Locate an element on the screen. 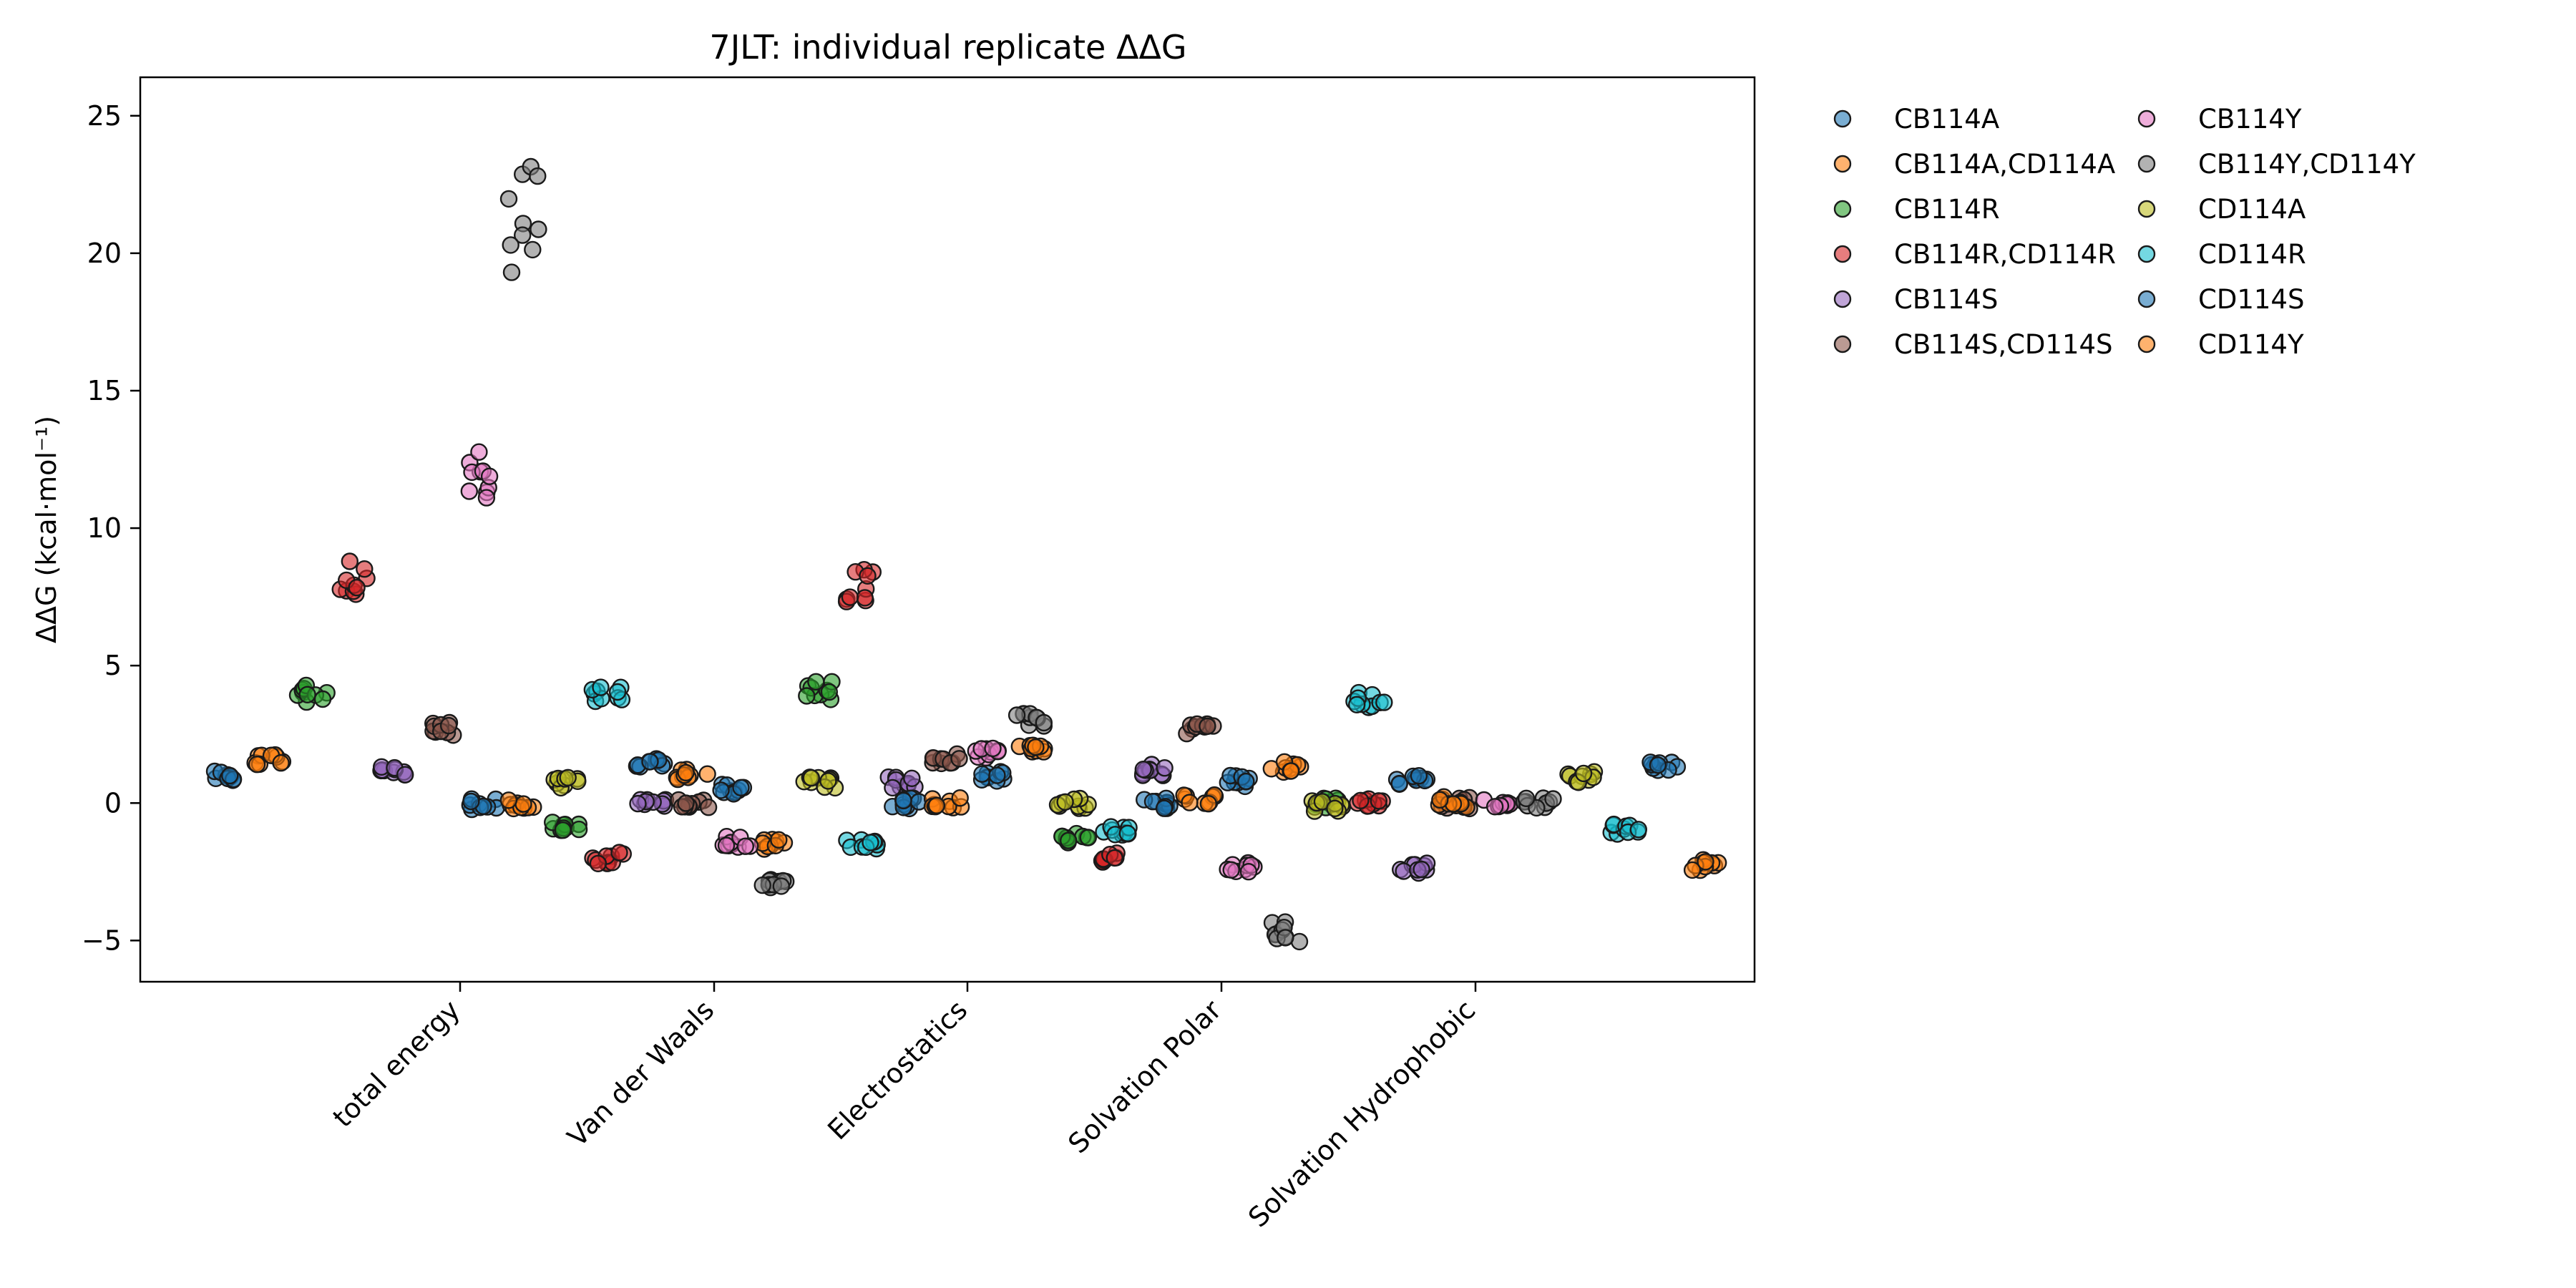 The image size is (2576, 1288). legend-label: CB114R is located at coordinates (1947, 209).